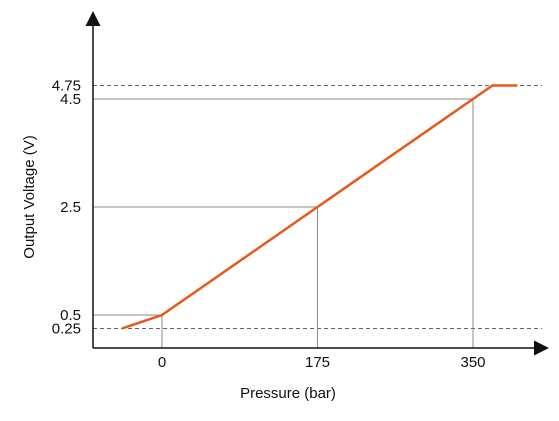 The height and width of the screenshot is (421, 559). Describe the element at coordinates (317, 362) in the screenshot. I see `x-tick-label: 175` at that location.